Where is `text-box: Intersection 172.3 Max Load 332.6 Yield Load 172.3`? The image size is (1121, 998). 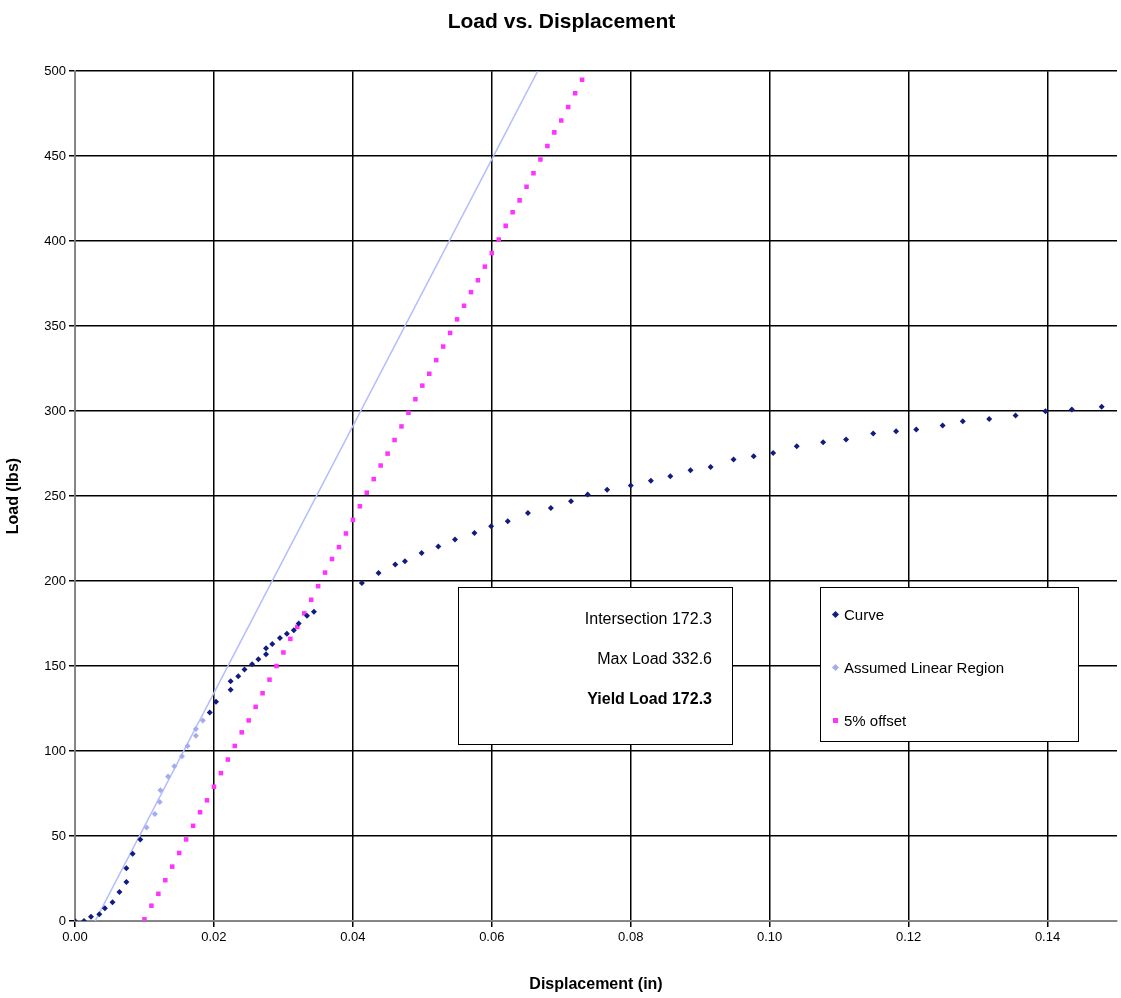
text-box: Intersection 172.3 Max Load 332.6 Yield Load 172.3 is located at coordinates (595, 666).